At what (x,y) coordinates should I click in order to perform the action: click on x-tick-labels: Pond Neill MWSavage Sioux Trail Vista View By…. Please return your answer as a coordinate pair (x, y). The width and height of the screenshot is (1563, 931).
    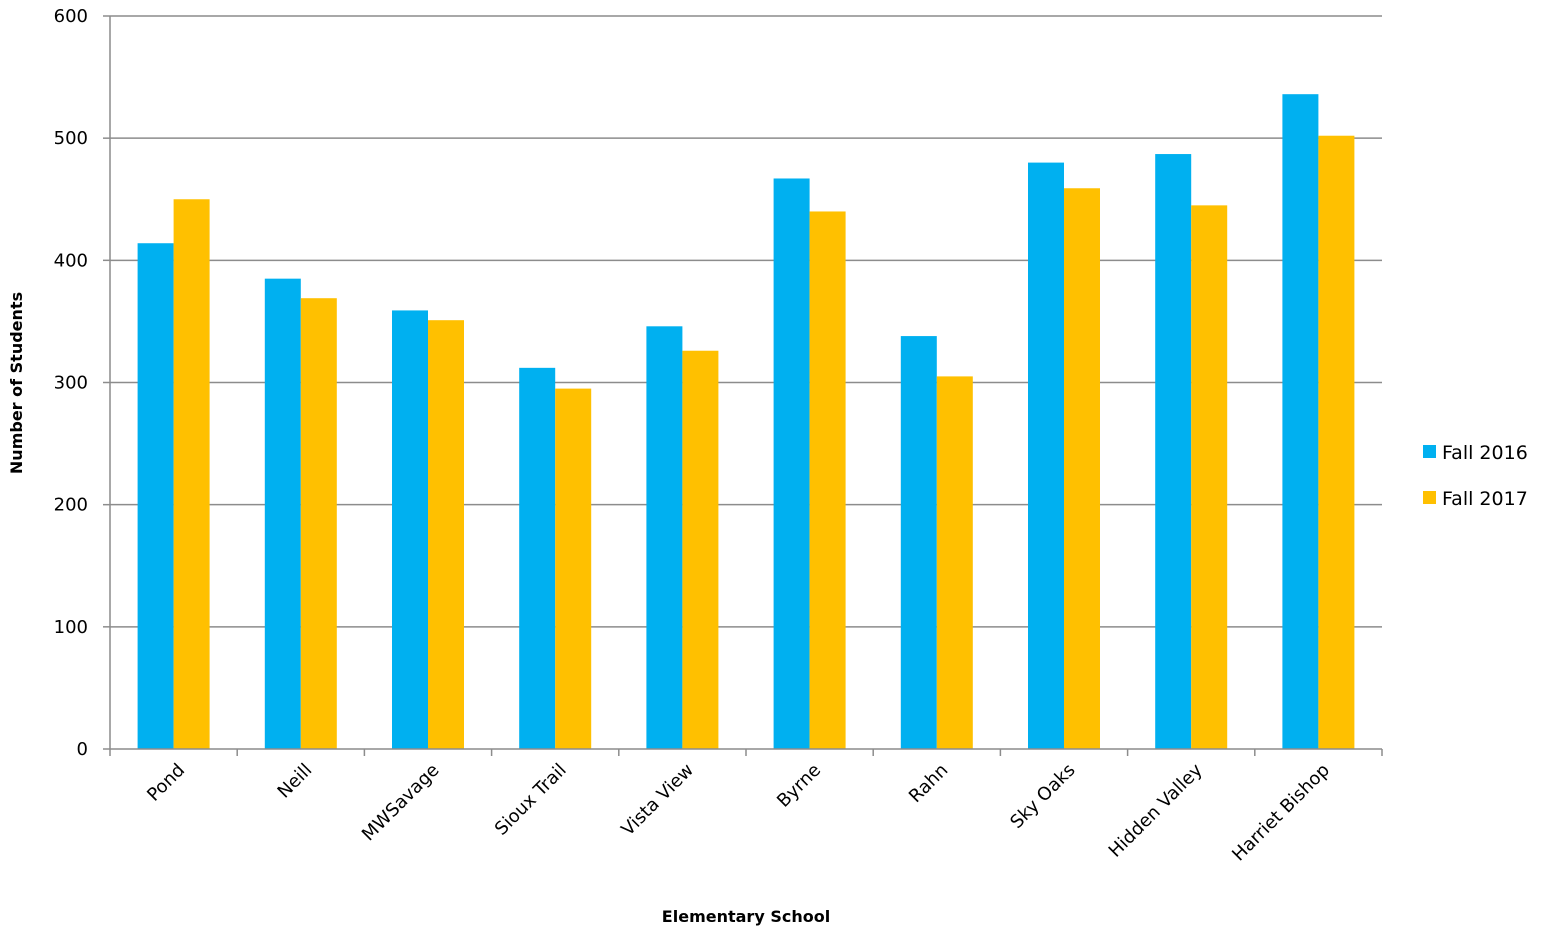
    Looking at the image, I should click on (738, 812).